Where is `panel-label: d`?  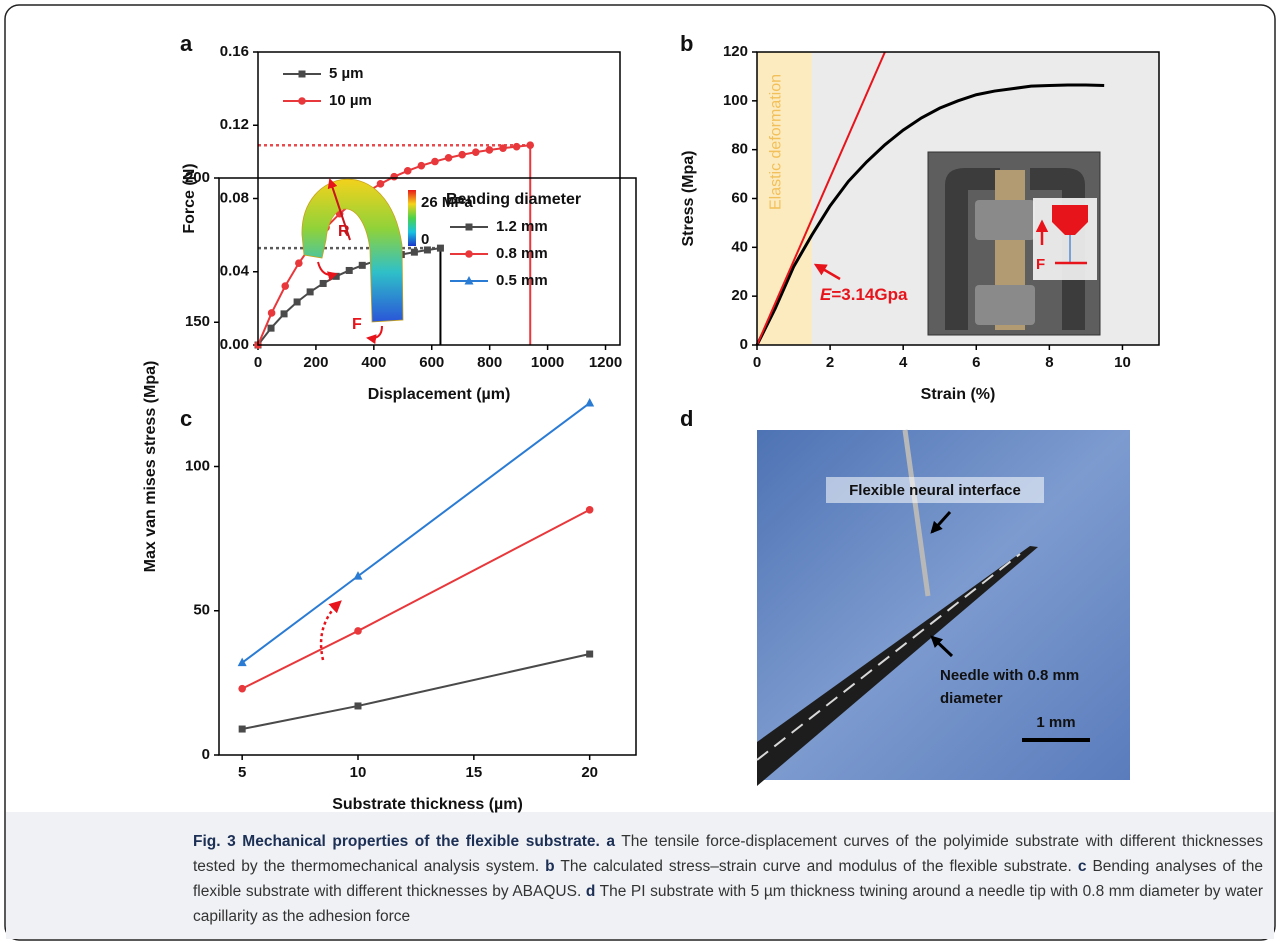
panel-label: d is located at coordinates (686, 418).